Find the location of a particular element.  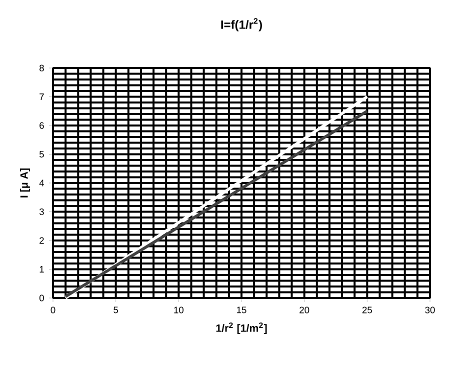

x-tick-label: 20 is located at coordinates (305, 310).